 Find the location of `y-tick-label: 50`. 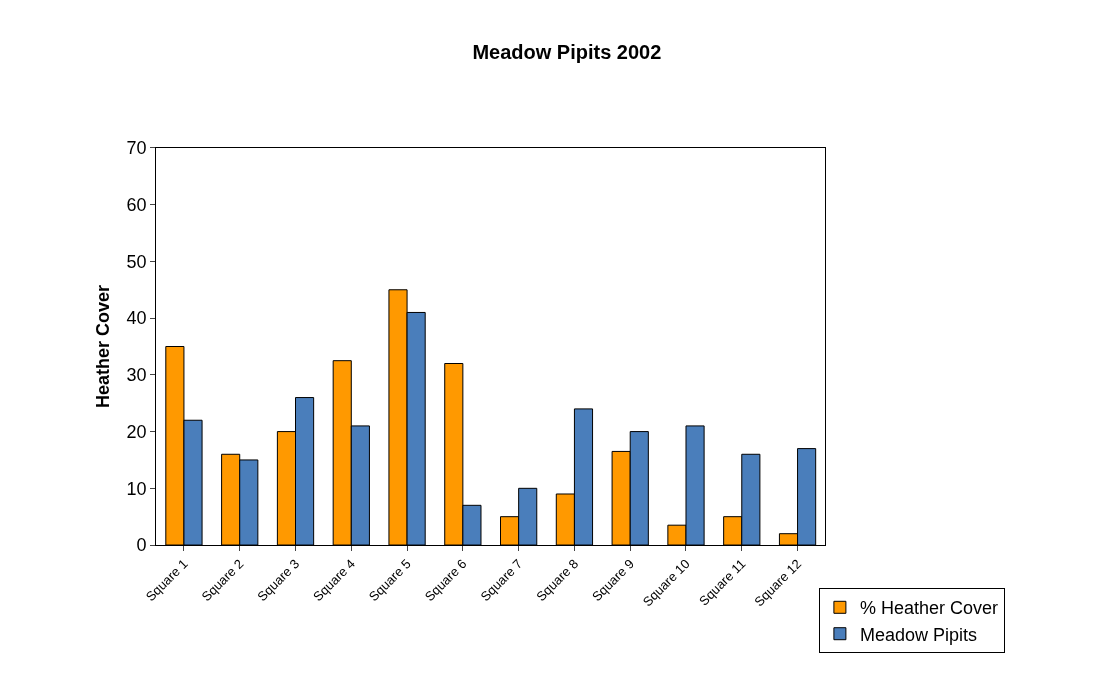

y-tick-label: 50 is located at coordinates (136, 261).